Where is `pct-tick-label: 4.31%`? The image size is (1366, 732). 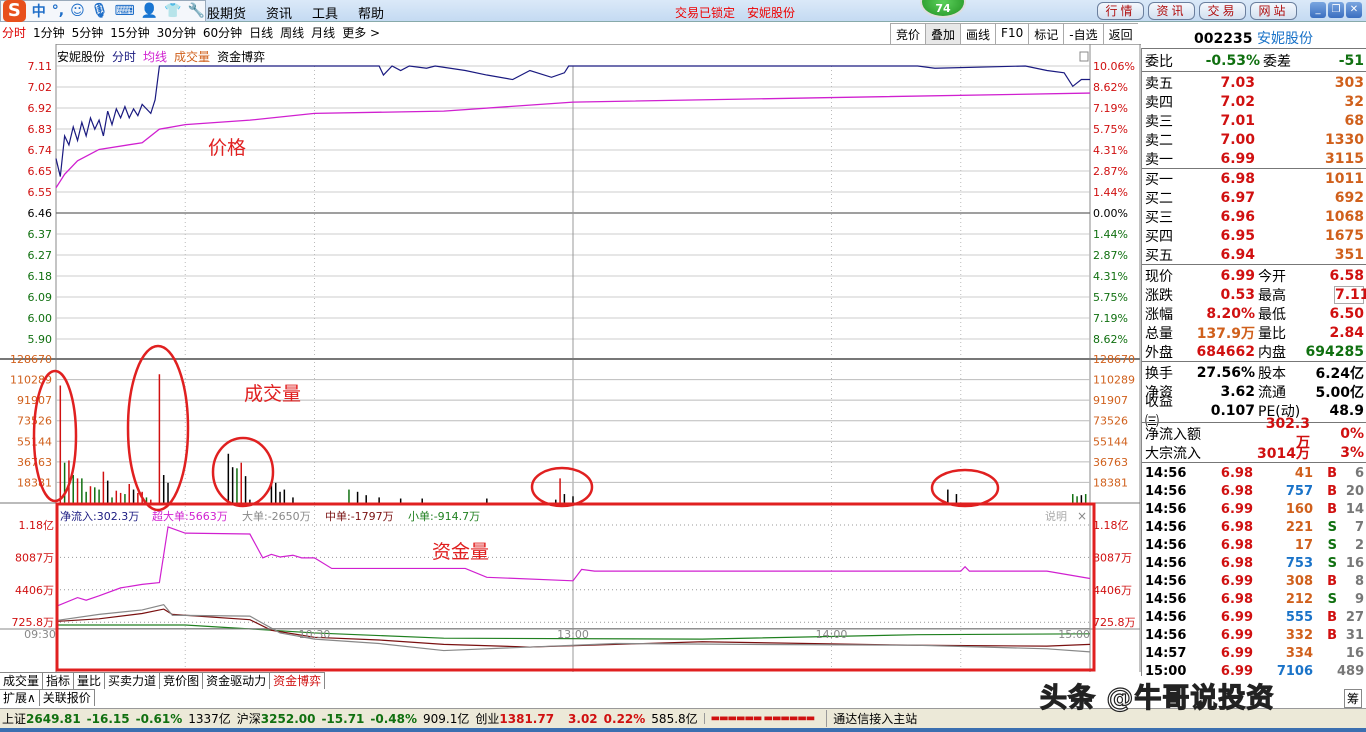
pct-tick-label: 4.31% is located at coordinates (1110, 150).